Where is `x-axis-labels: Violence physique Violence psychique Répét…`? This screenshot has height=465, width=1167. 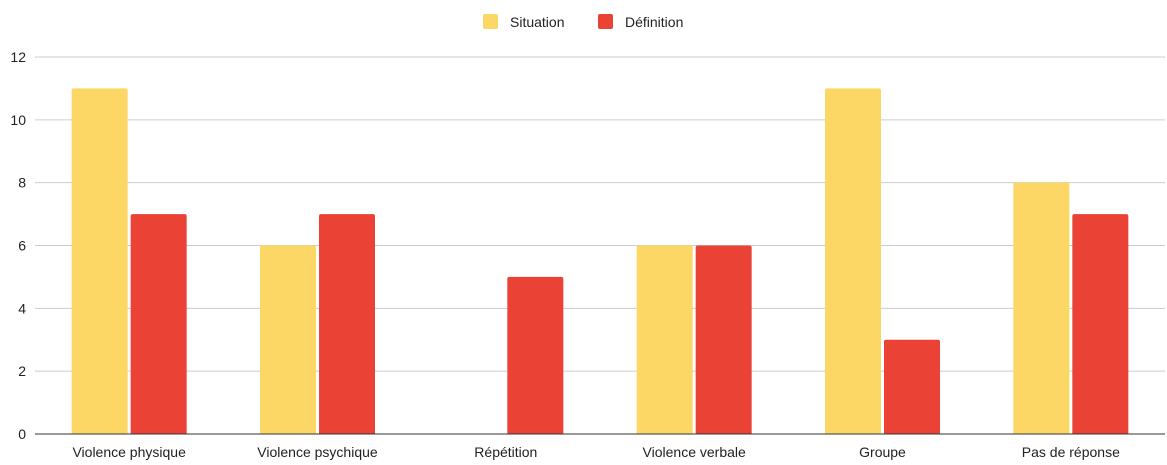 x-axis-labels: Violence physique Violence psychique Répét… is located at coordinates (596, 452).